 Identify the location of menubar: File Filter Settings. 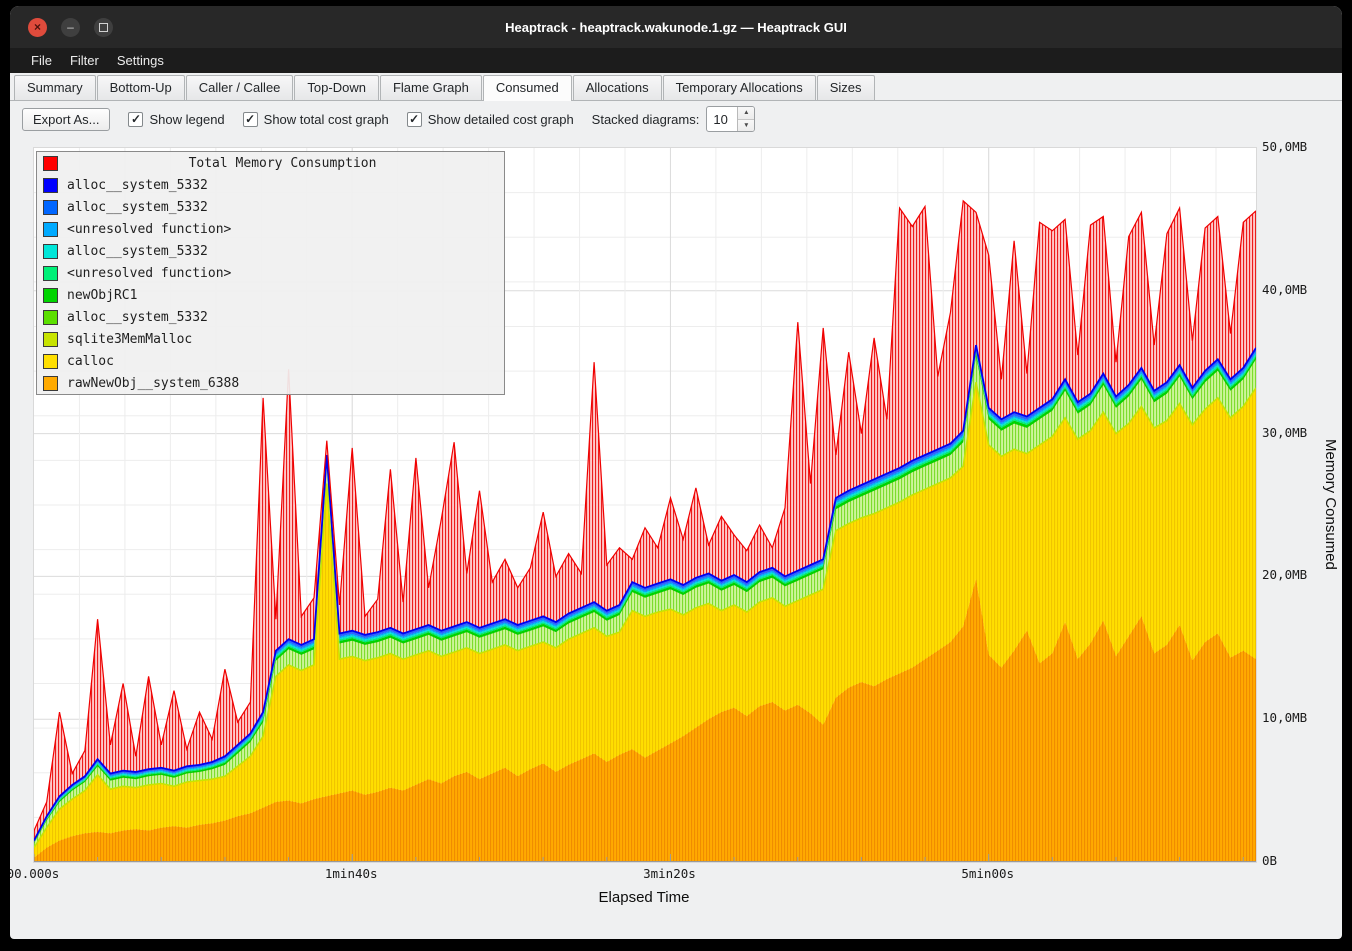
(676, 60).